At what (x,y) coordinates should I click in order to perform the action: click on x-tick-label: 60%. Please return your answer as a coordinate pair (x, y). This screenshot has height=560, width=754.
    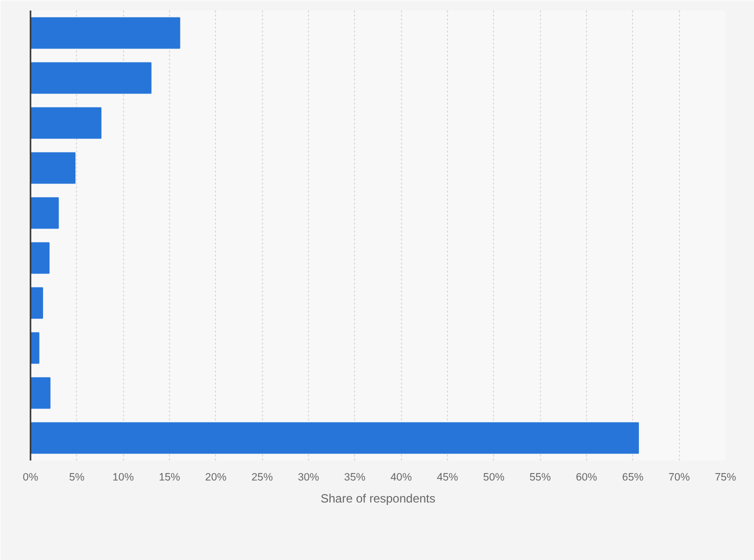
    Looking at the image, I should click on (587, 478).